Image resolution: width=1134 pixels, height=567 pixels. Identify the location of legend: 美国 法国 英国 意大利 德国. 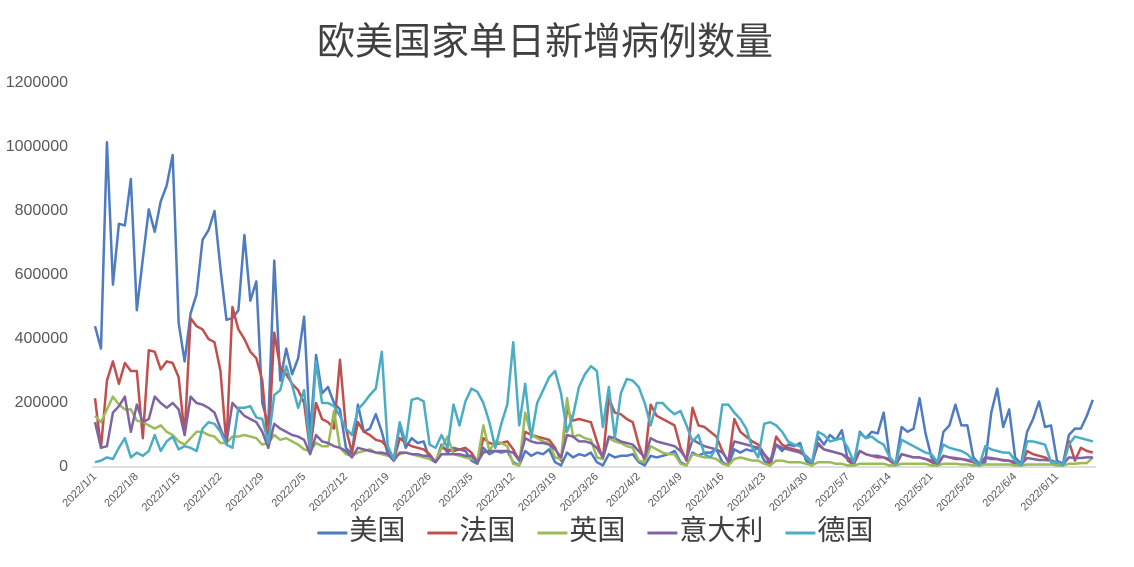
(595, 530).